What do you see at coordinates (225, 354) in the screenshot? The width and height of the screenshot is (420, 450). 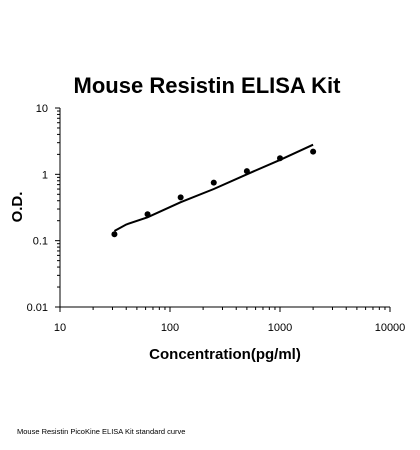 I see `x-axis-label: Concentration(pg/ml)` at bounding box center [225, 354].